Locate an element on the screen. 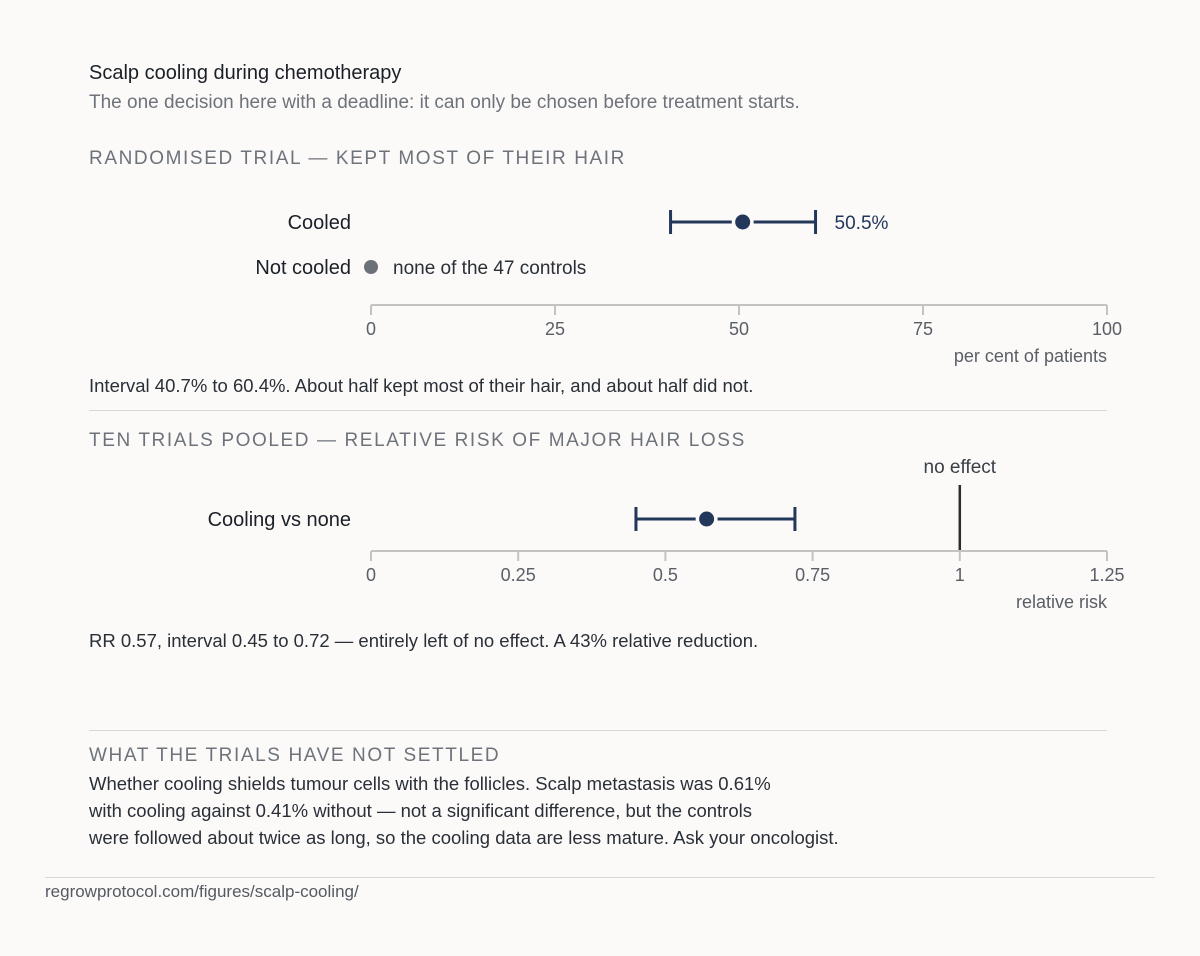  row-label: Cooled is located at coordinates (319, 223).